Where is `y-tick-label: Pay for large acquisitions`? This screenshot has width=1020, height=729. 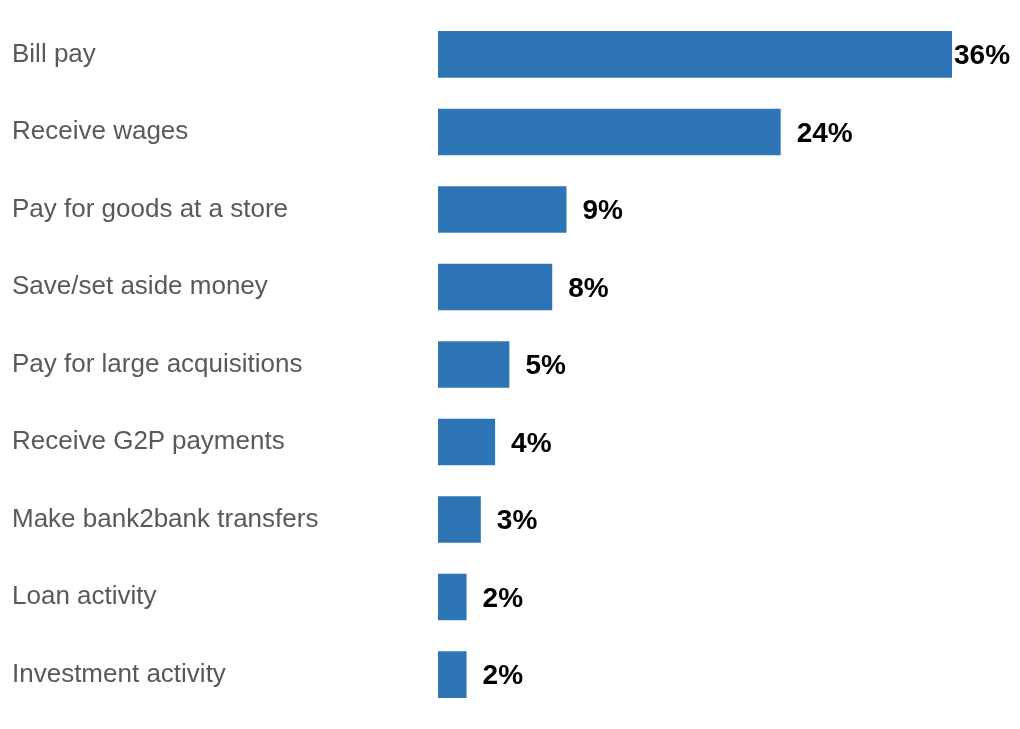
y-tick-label: Pay for large acquisitions is located at coordinates (157, 362).